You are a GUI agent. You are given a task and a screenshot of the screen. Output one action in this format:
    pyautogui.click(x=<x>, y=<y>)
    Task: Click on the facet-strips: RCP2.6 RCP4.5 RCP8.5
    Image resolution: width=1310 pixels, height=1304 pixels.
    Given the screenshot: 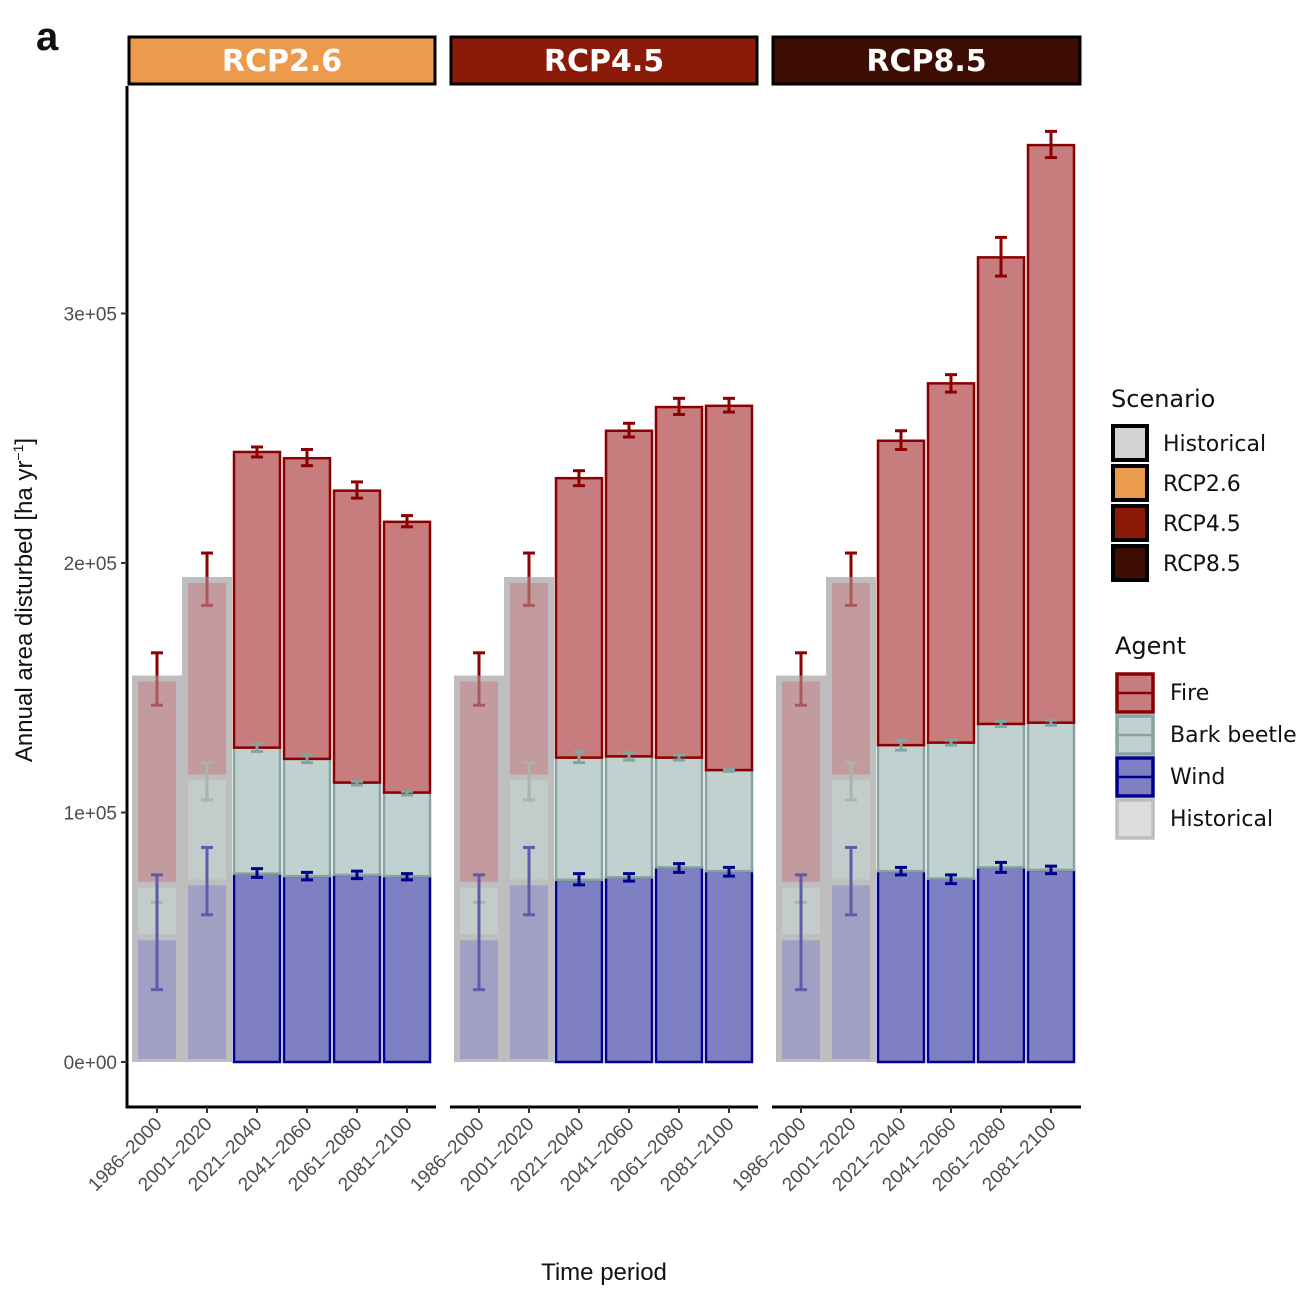 What is the action you would take?
    pyautogui.click(x=604, y=60)
    